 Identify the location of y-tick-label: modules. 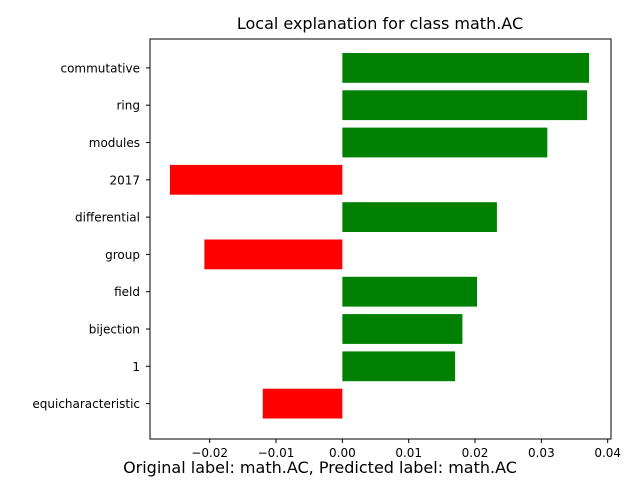
(114, 143).